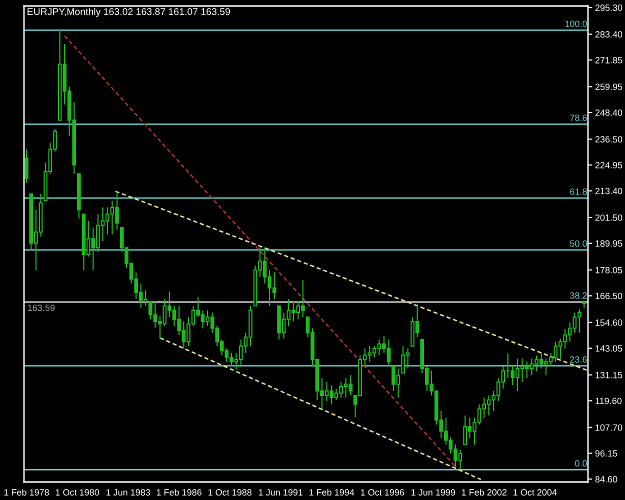  Describe the element at coordinates (608, 87) in the screenshot. I see `y-tick-label: 259.95` at that location.